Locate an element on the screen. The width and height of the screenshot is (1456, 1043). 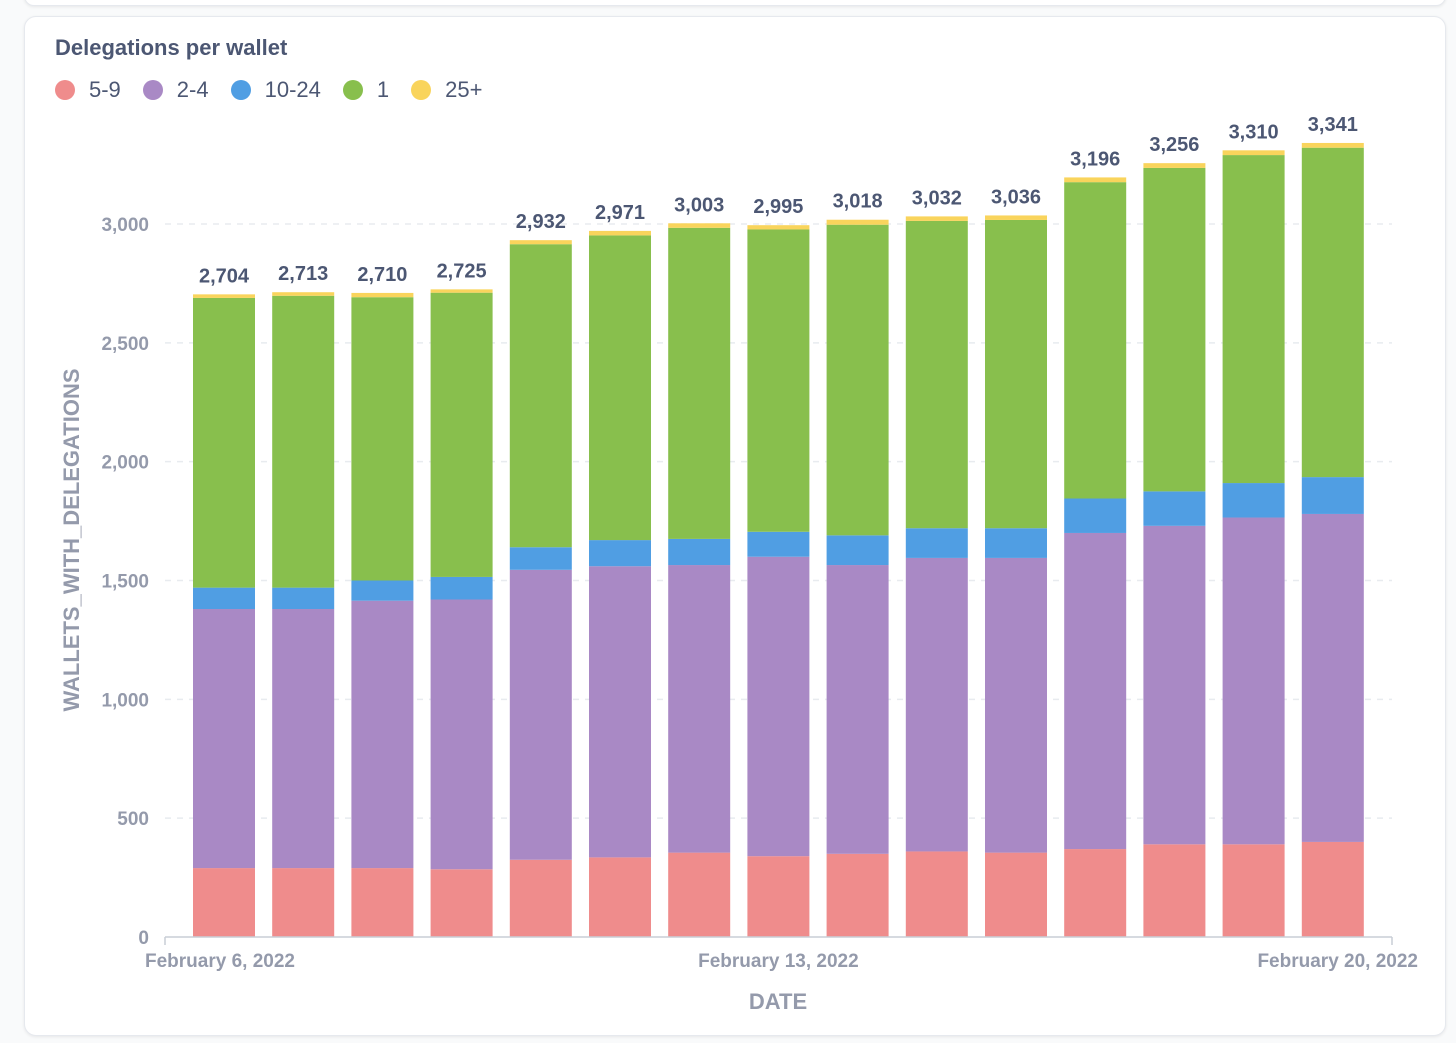
bar-total-label: 2,704 is located at coordinates (224, 276).